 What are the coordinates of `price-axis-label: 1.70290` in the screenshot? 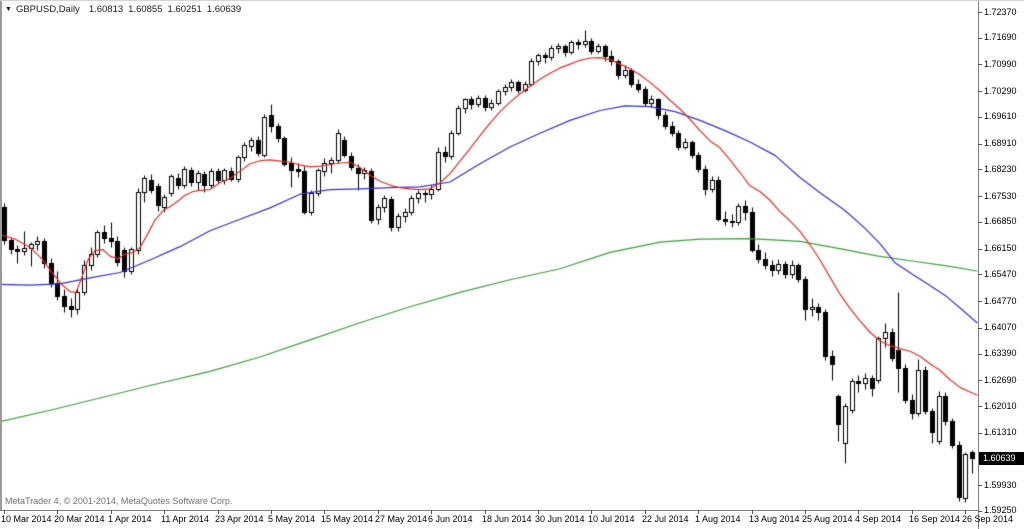 It's located at (1000, 91).